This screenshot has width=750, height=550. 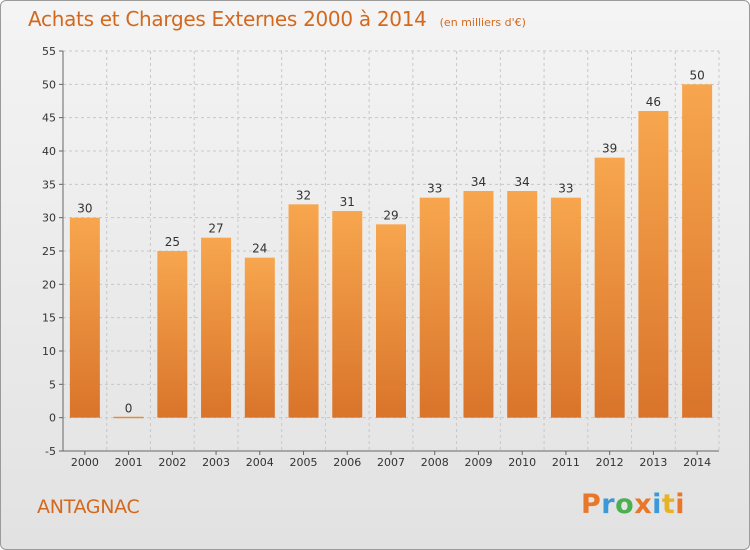 I want to click on y-tick-label: 45, so click(x=49, y=118).